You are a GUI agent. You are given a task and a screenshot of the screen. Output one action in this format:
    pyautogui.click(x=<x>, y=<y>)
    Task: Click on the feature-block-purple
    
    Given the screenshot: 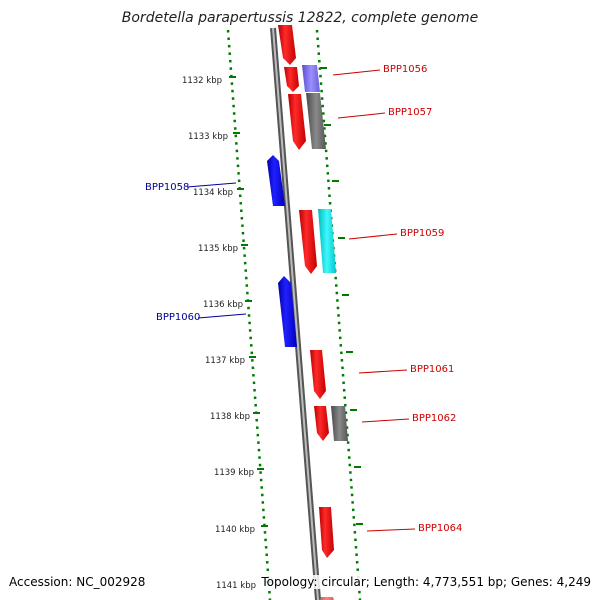 What is the action you would take?
    pyautogui.click(x=311, y=78)
    